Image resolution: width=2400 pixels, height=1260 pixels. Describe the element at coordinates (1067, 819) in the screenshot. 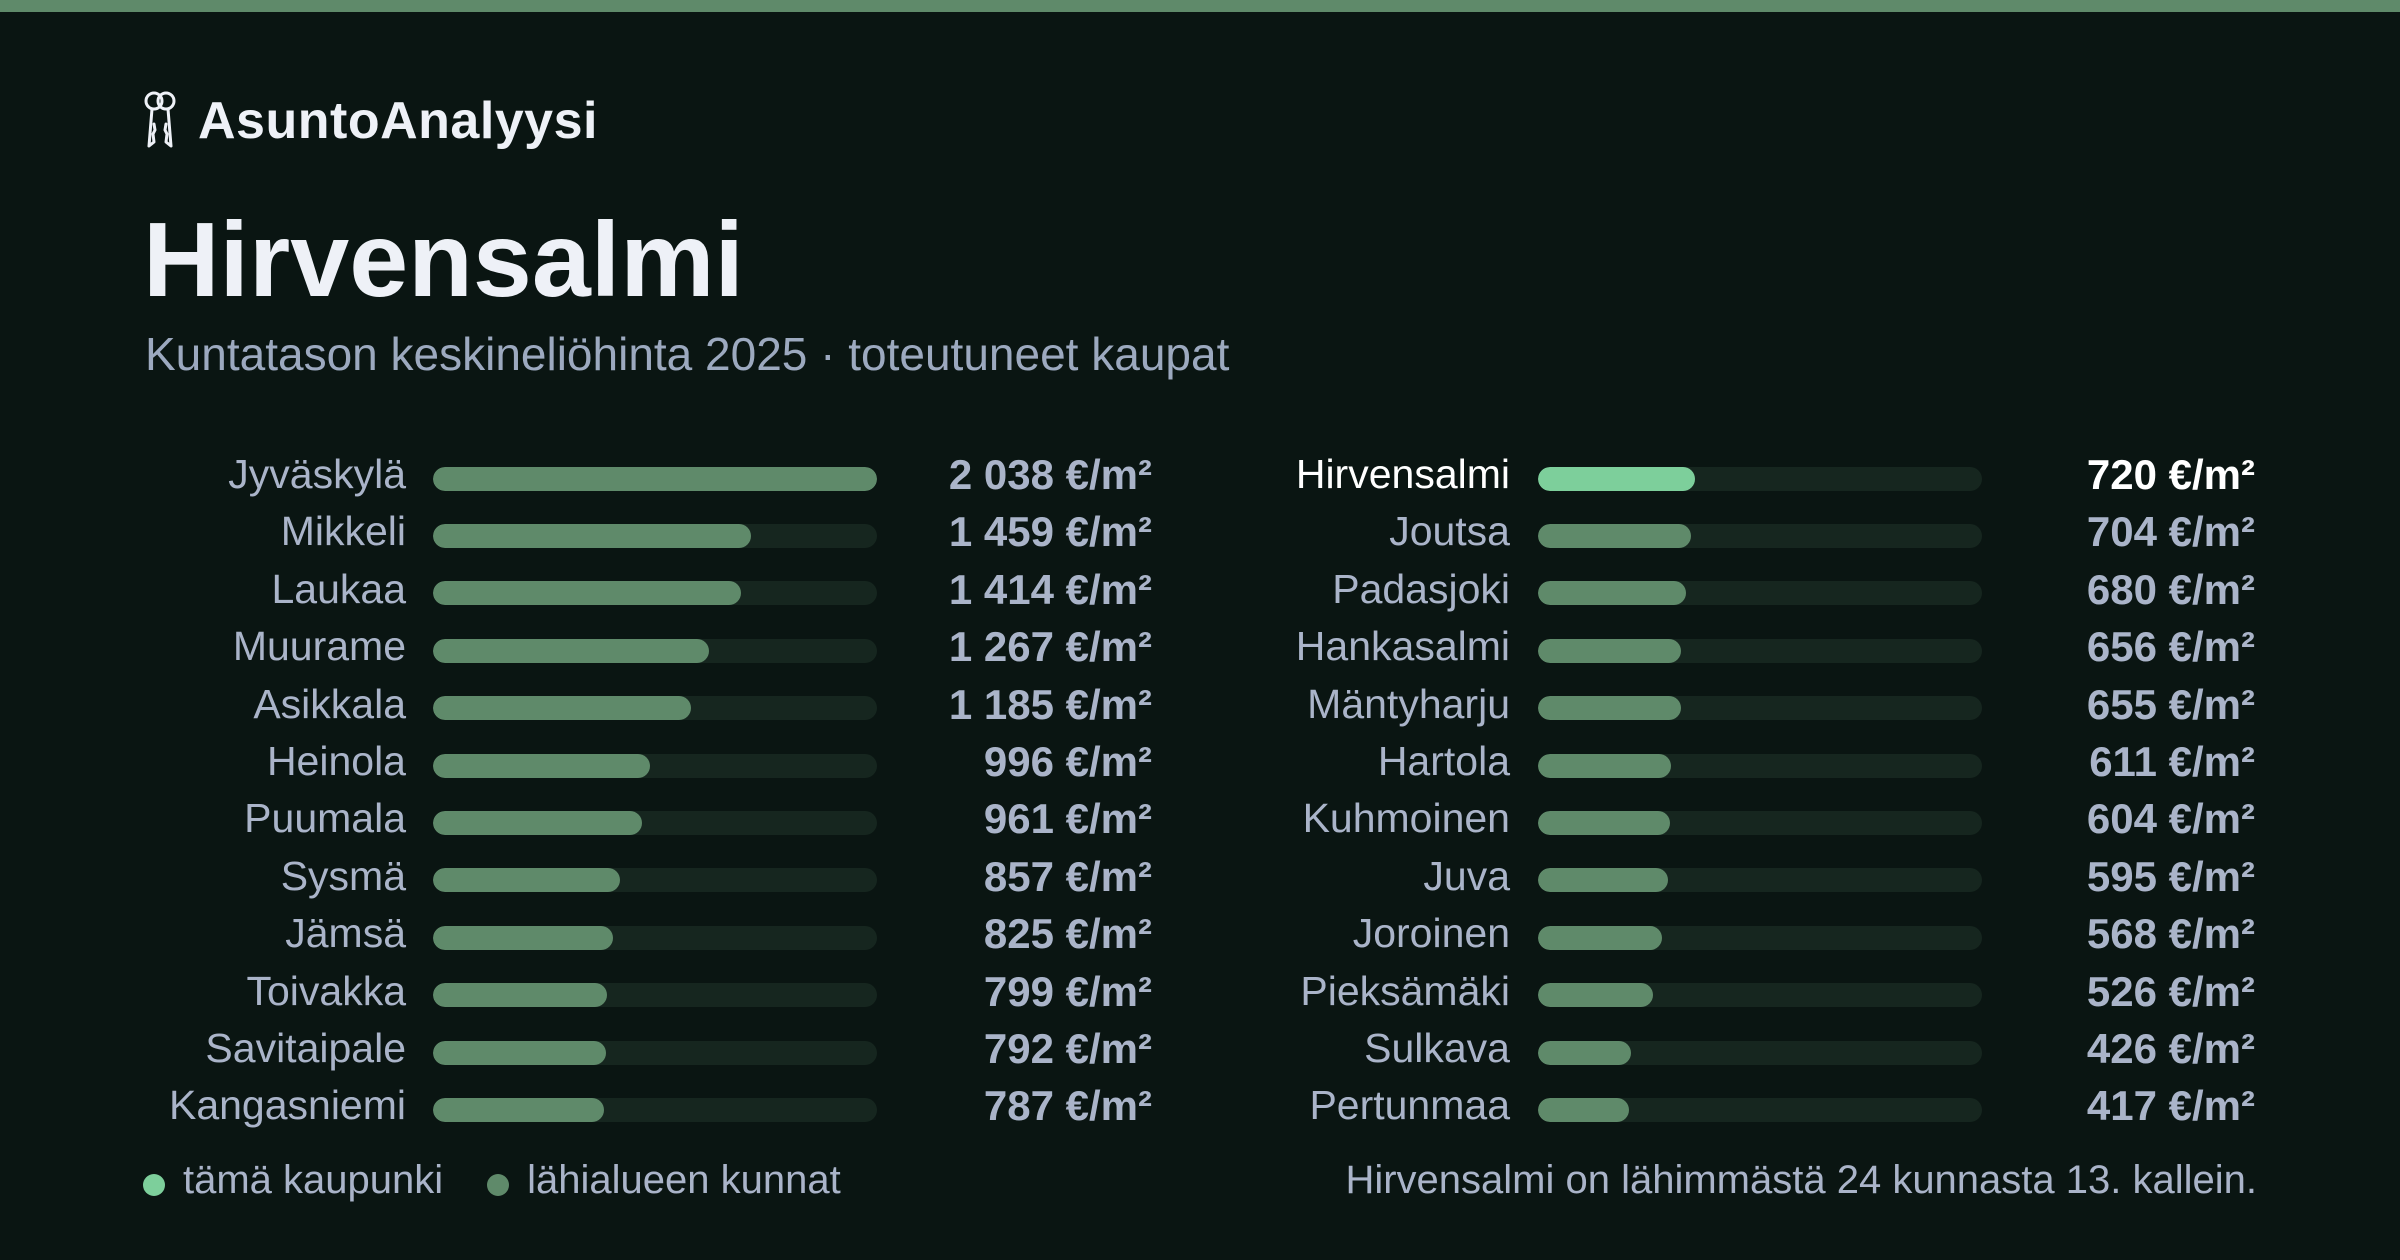

I see `bar-value-label: 961 €/m²` at that location.